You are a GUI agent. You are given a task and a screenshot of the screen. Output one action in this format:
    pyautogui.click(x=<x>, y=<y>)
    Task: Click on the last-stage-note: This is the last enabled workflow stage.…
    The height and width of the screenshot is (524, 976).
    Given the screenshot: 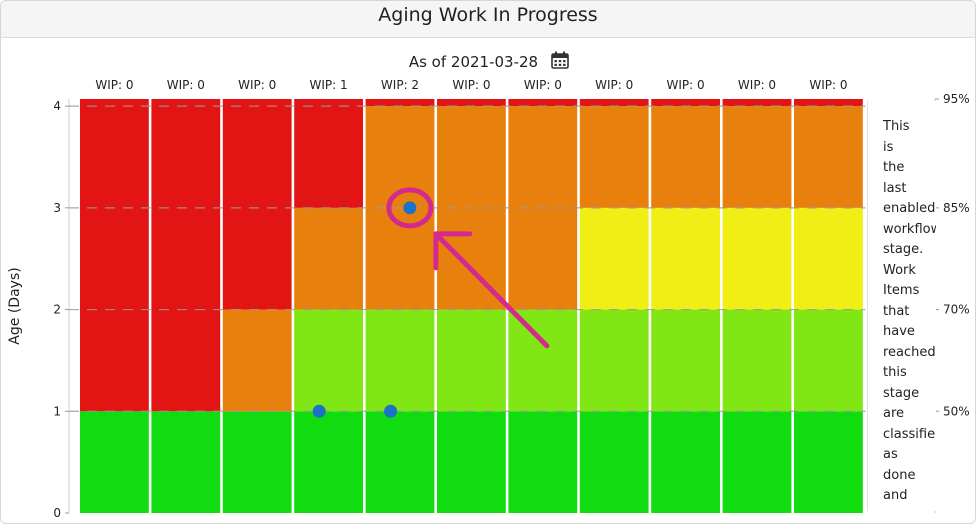 What is the action you would take?
    pyautogui.click(x=901, y=306)
    